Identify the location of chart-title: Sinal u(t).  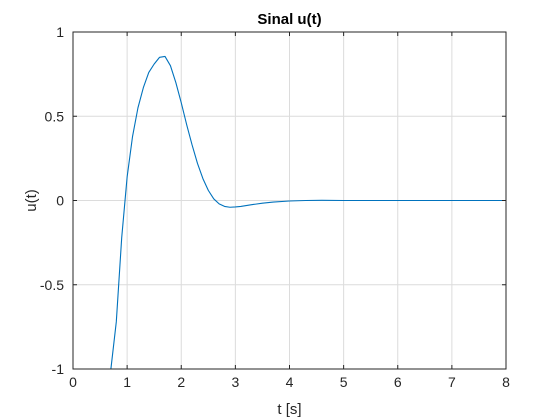
(289, 19).